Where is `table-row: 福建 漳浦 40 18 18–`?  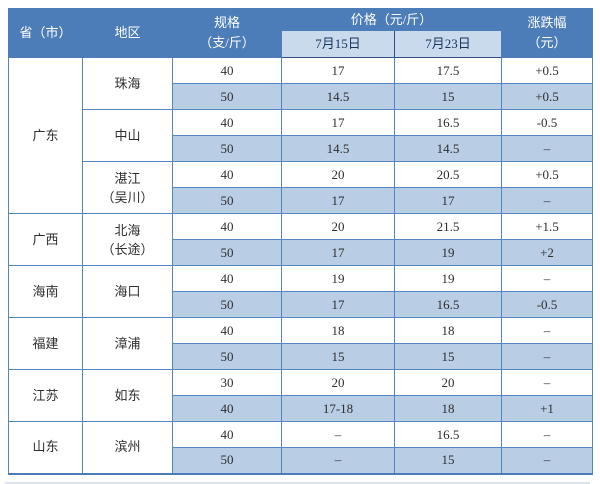
table-row: 福建 漳浦 40 18 18– is located at coordinates (300, 343).